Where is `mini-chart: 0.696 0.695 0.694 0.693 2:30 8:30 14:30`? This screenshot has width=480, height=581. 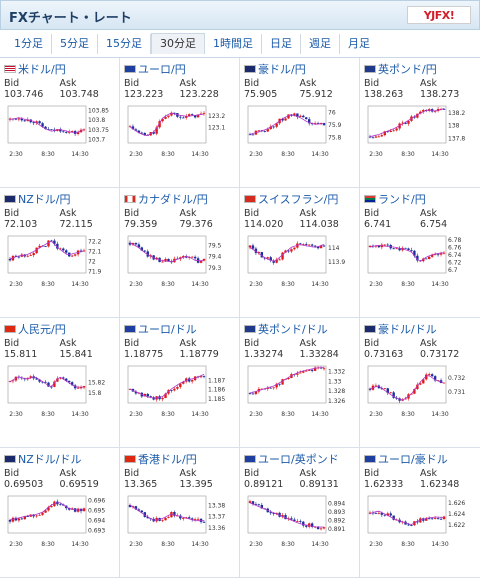
mini-chart: 0.696 0.695 0.694 0.693 2:30 8:30 14:30 is located at coordinates (60, 521).